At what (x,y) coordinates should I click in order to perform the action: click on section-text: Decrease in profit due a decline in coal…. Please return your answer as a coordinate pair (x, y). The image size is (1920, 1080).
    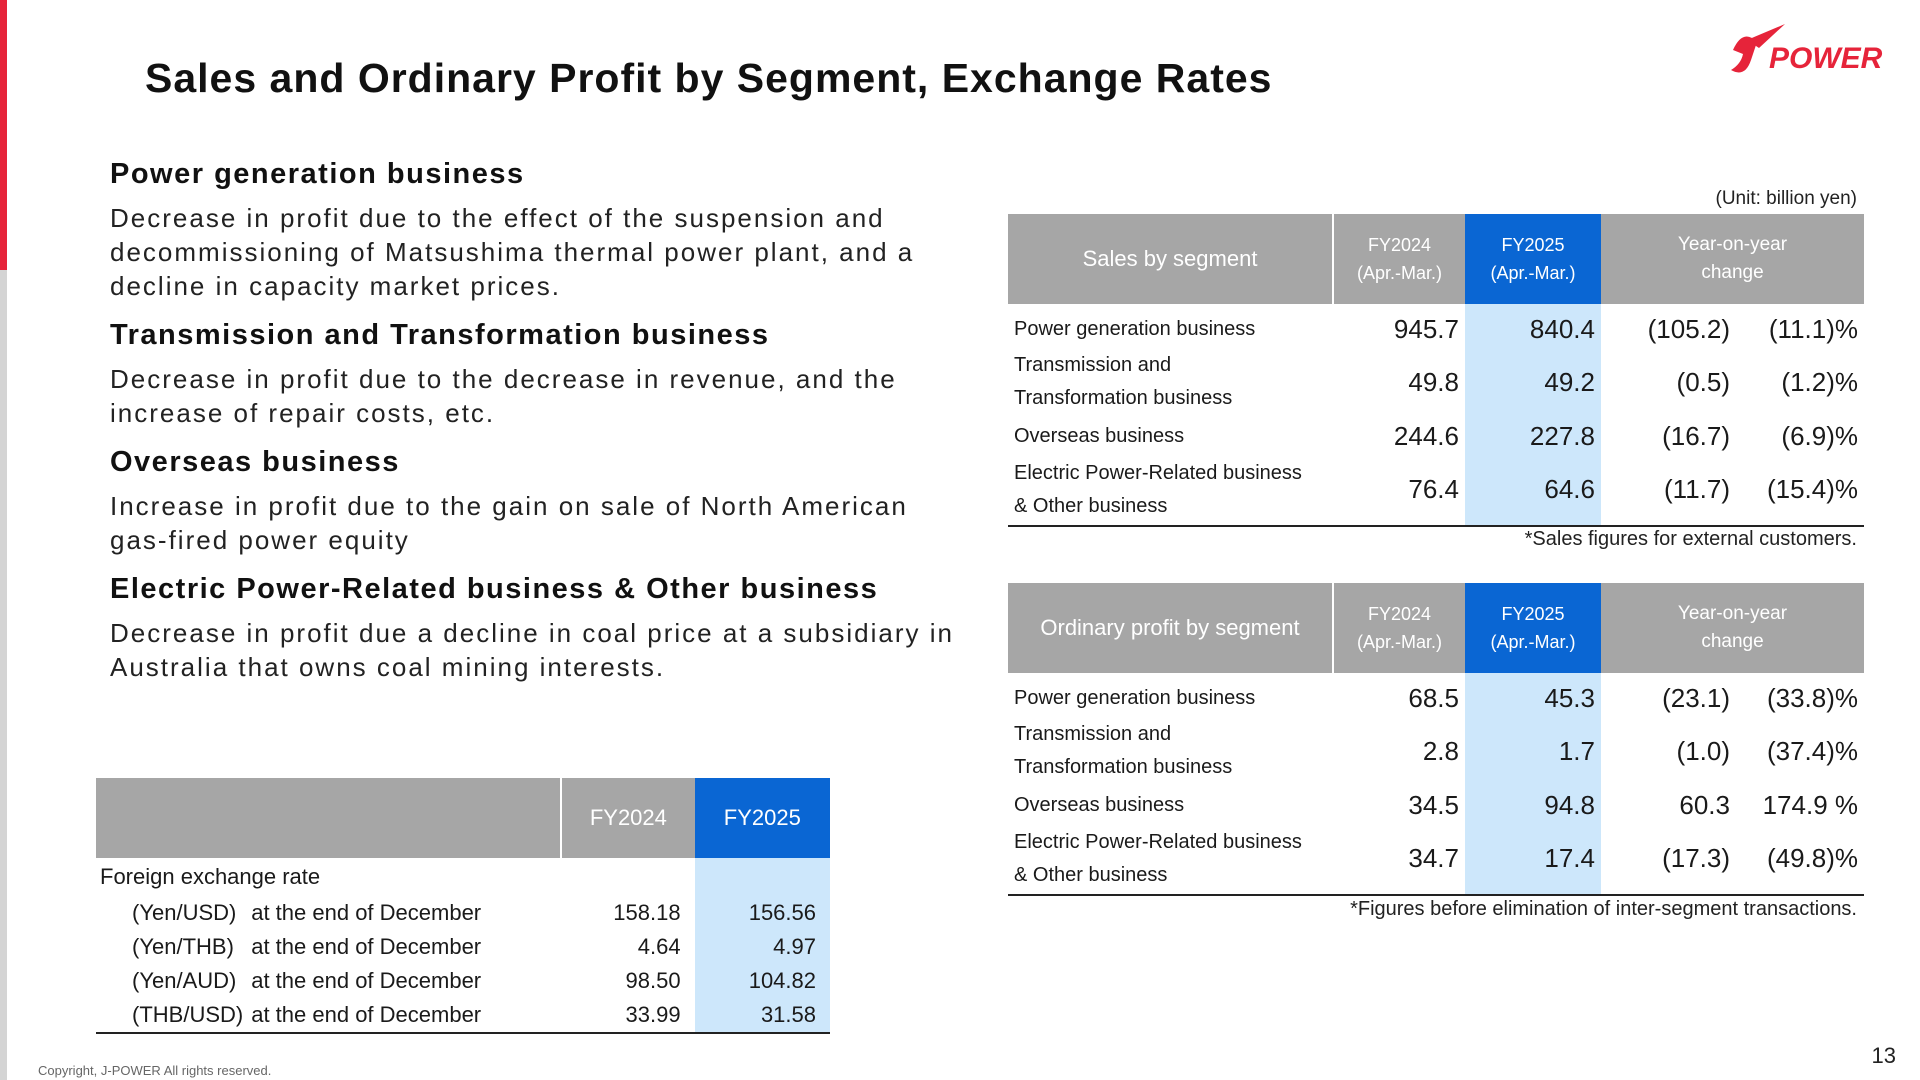
    Looking at the image, I should click on (532, 650).